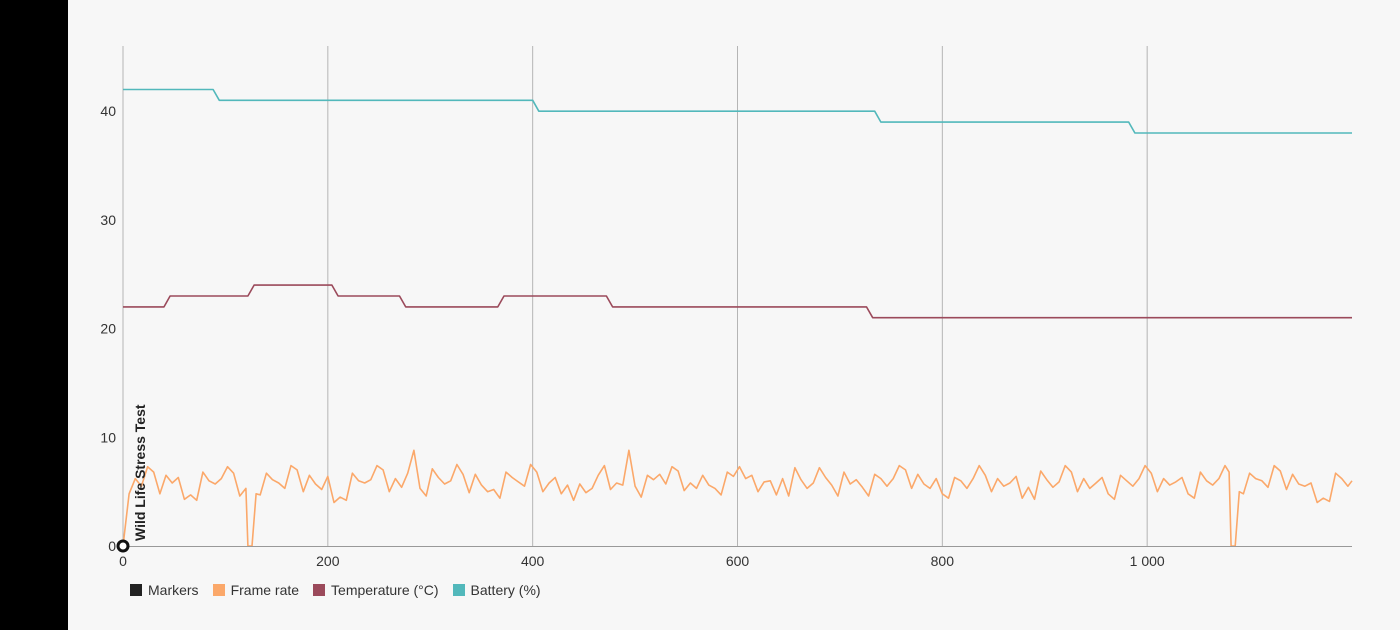  What do you see at coordinates (943, 561) in the screenshot?
I see `x-tick-label-800: 800` at bounding box center [943, 561].